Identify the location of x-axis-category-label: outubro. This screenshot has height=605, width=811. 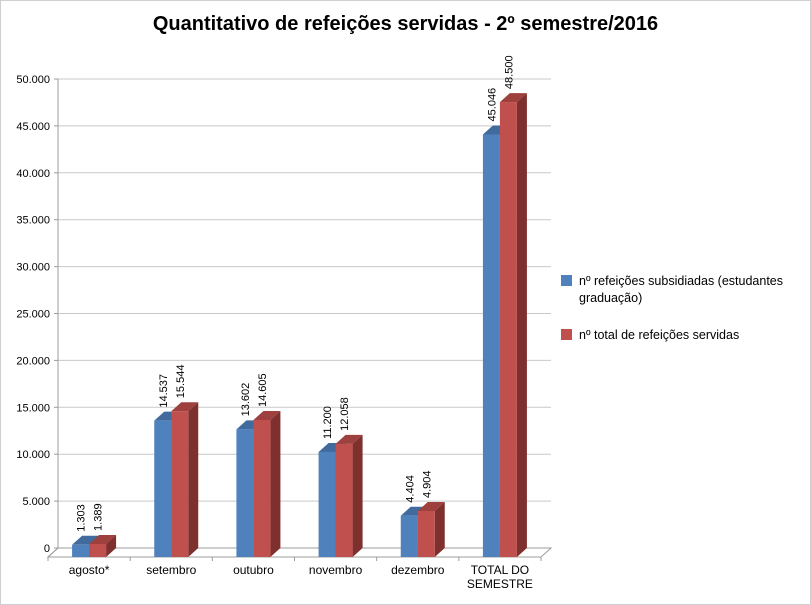
(253, 570).